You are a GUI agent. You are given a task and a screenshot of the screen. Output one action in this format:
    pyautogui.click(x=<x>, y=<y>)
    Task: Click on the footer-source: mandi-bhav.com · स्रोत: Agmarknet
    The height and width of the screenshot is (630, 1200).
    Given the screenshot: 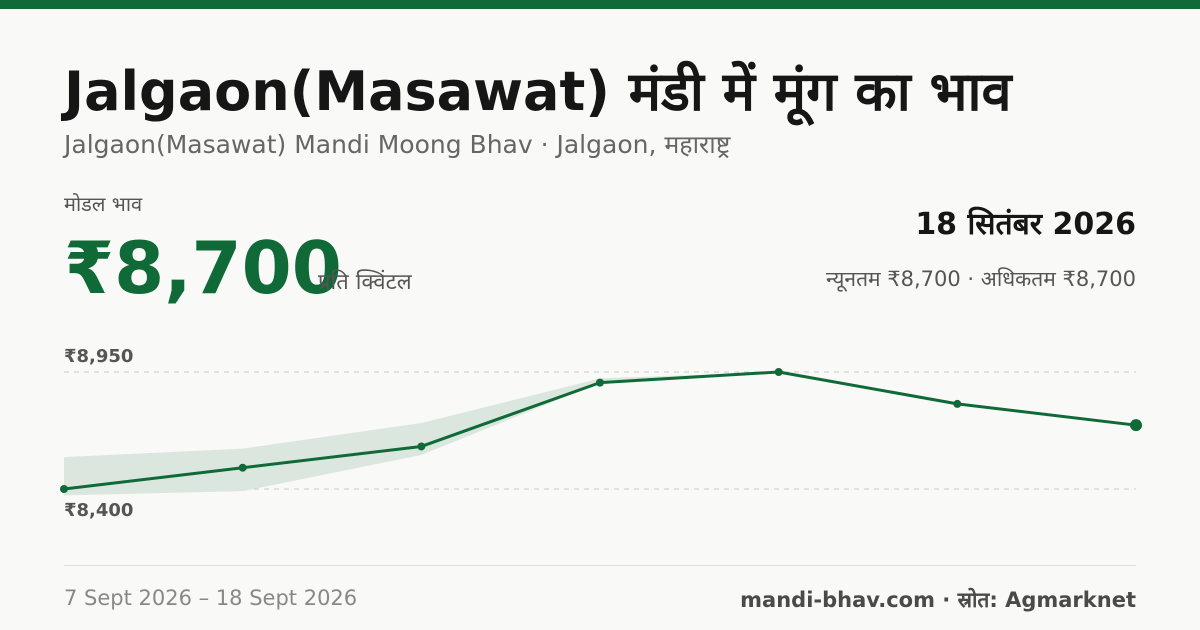 What is the action you would take?
    pyautogui.click(x=938, y=600)
    